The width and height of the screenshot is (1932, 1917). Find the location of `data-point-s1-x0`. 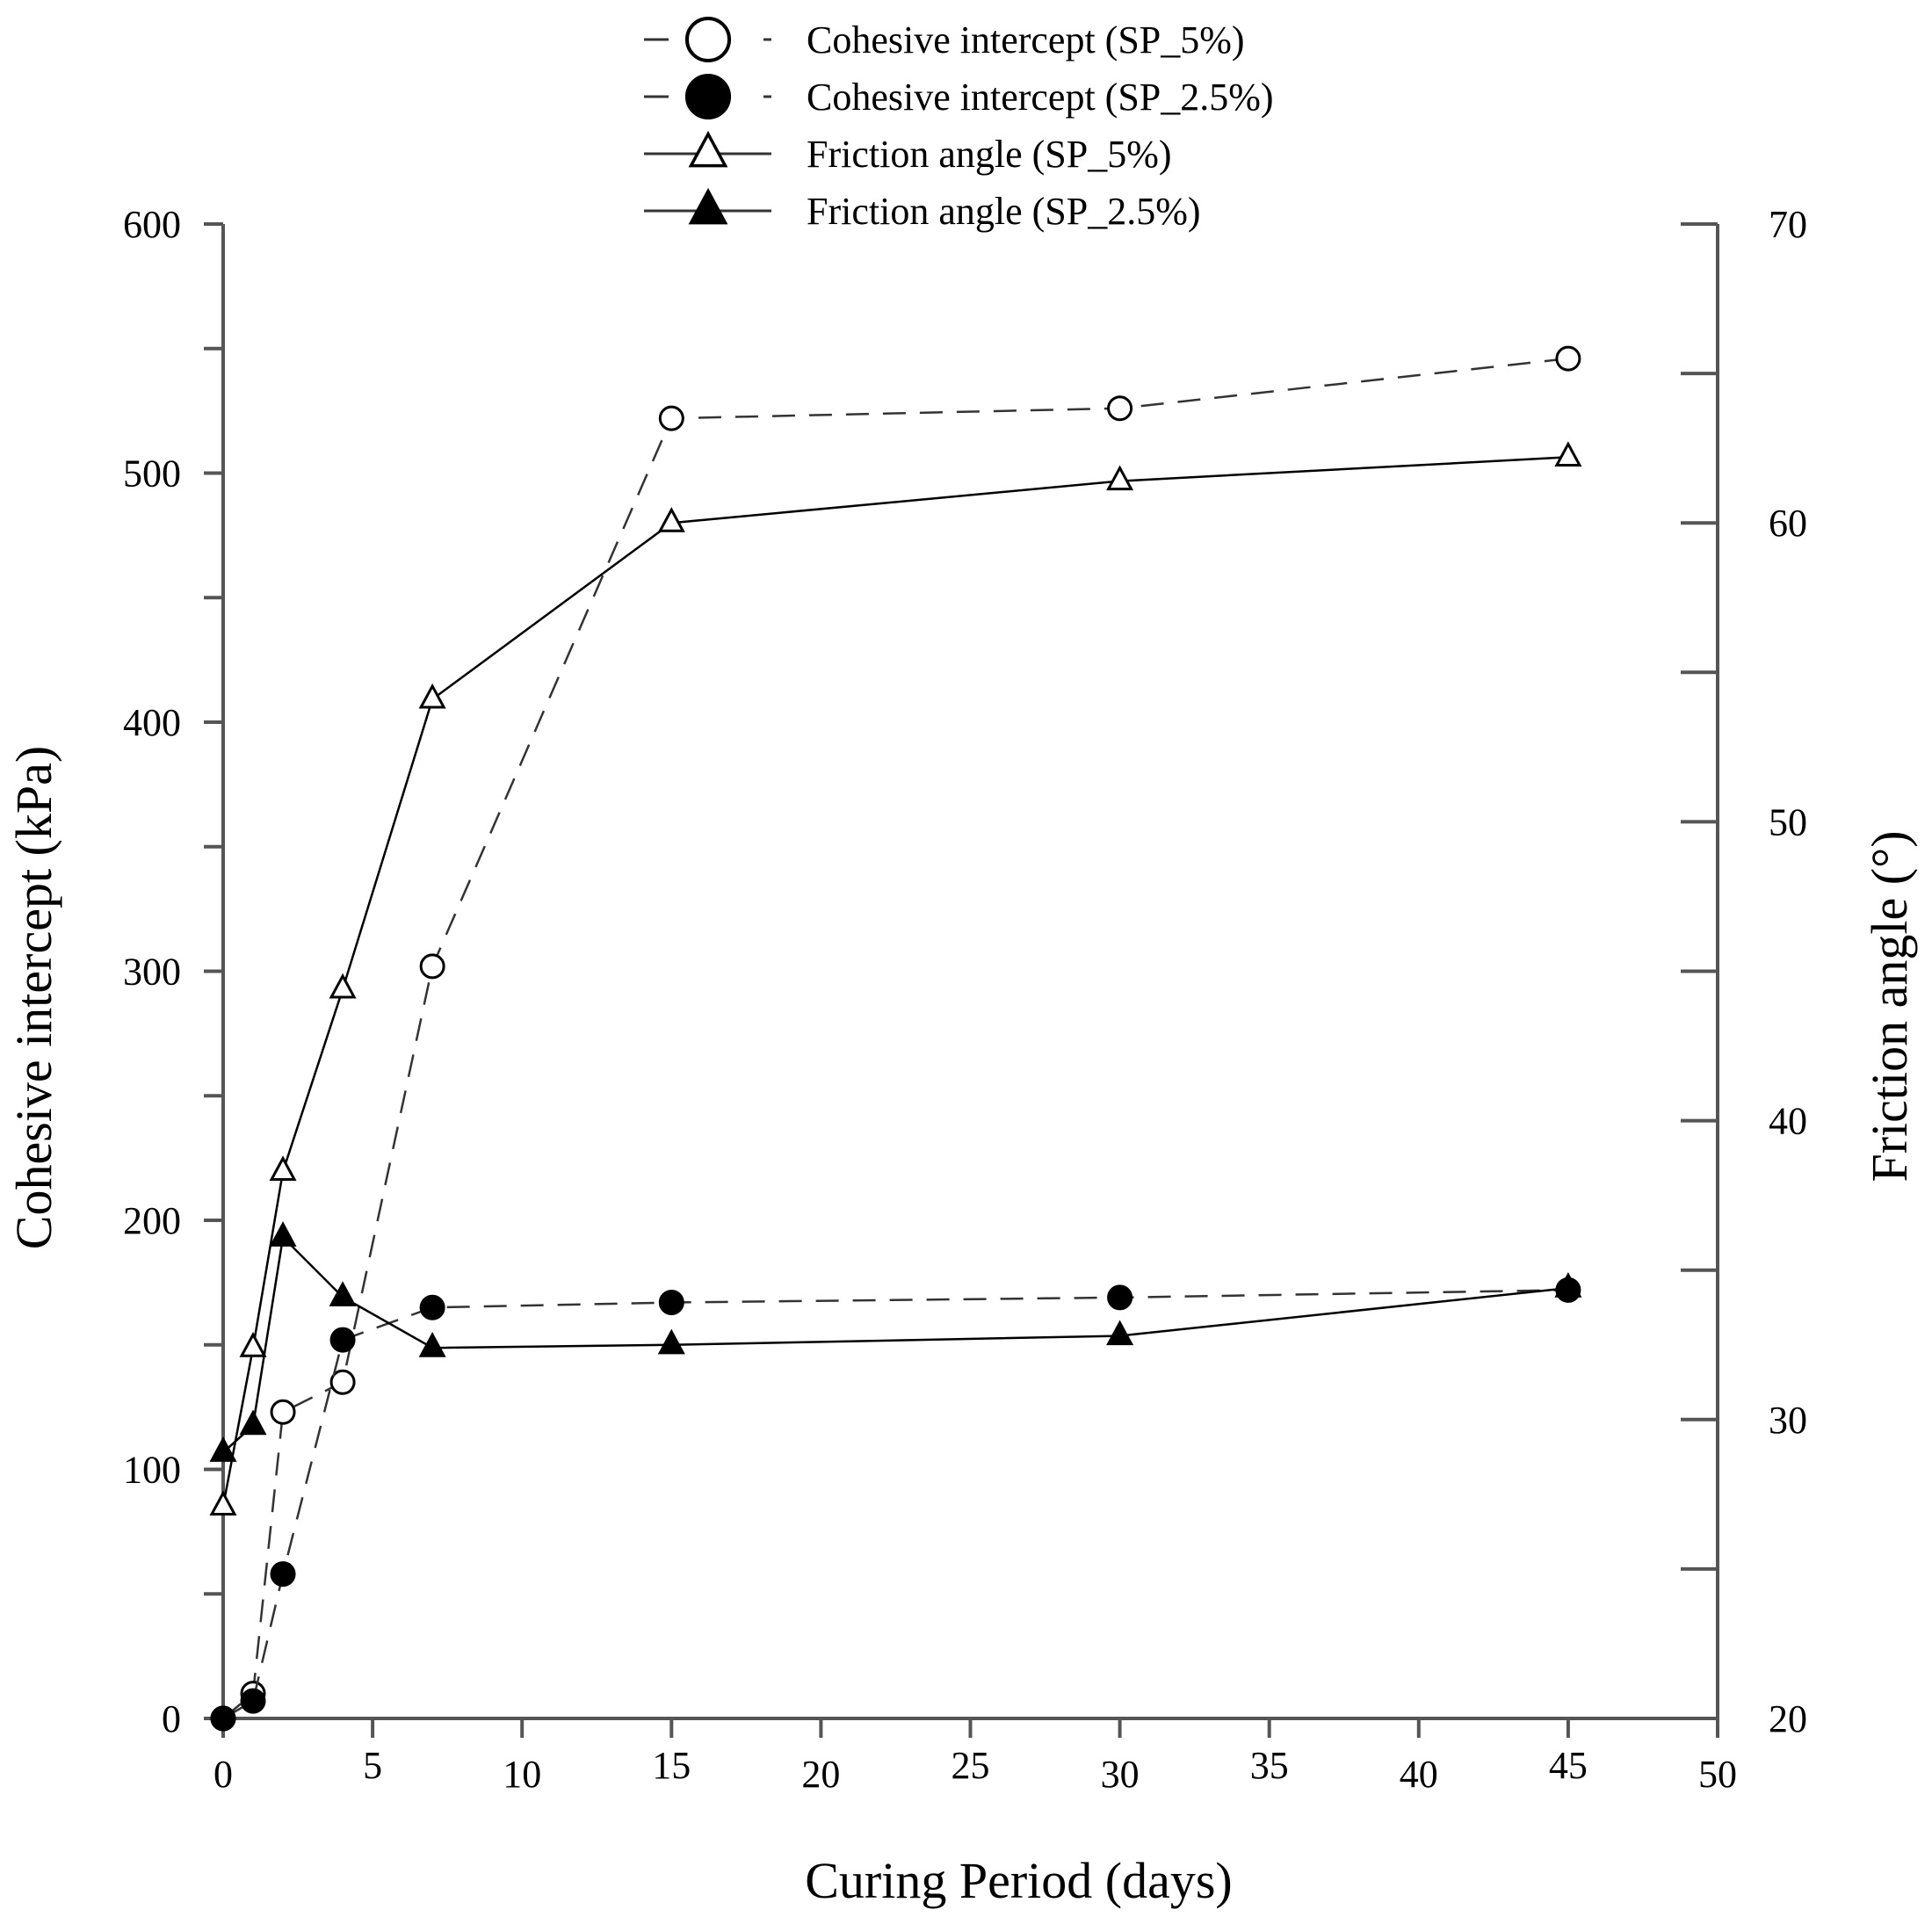

data-point-s1-x0 is located at coordinates (223, 1718).